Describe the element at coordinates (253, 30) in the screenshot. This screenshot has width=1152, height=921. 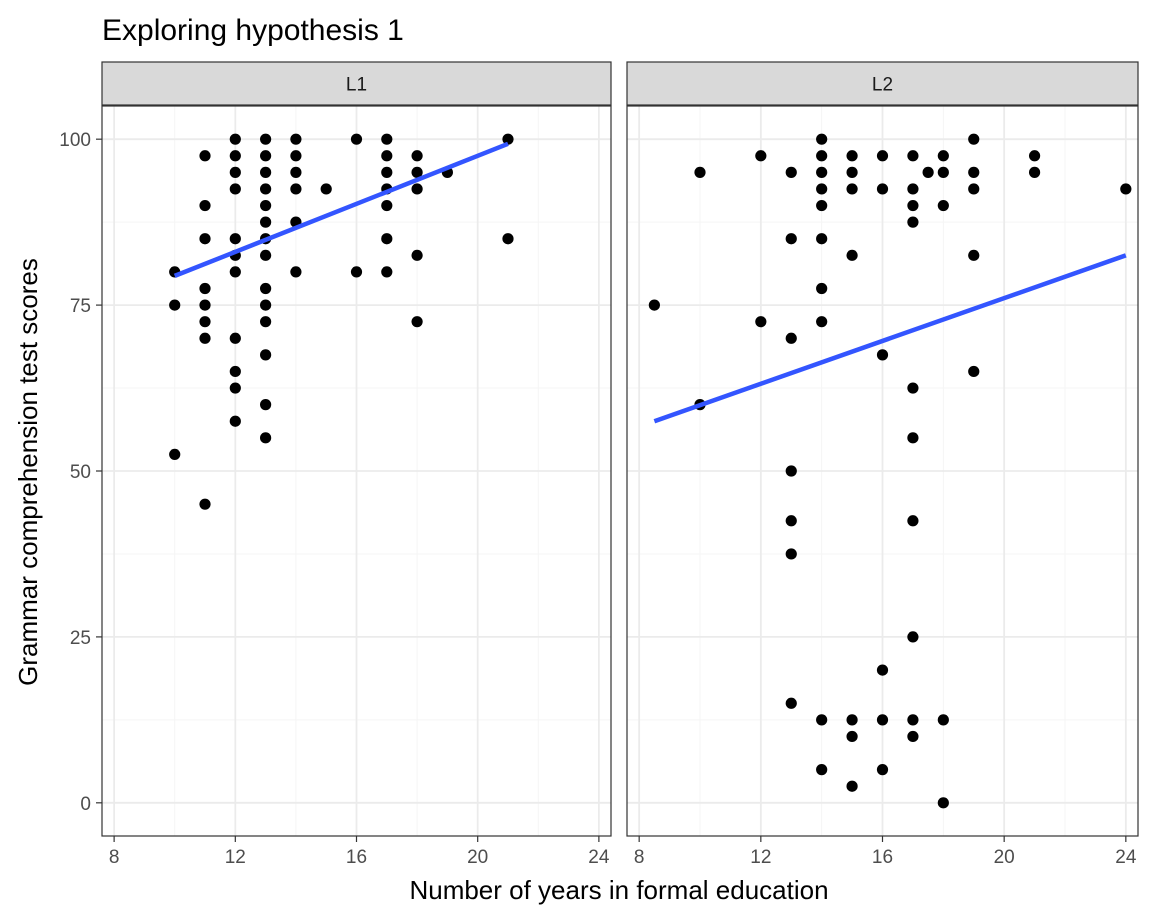
I see `chart-title: Exploring hypothesis 1` at that location.